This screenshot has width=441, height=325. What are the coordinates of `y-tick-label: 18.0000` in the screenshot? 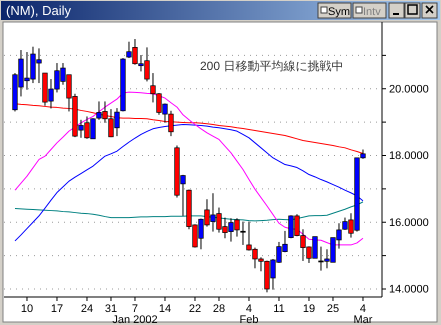 It's located at (409, 156).